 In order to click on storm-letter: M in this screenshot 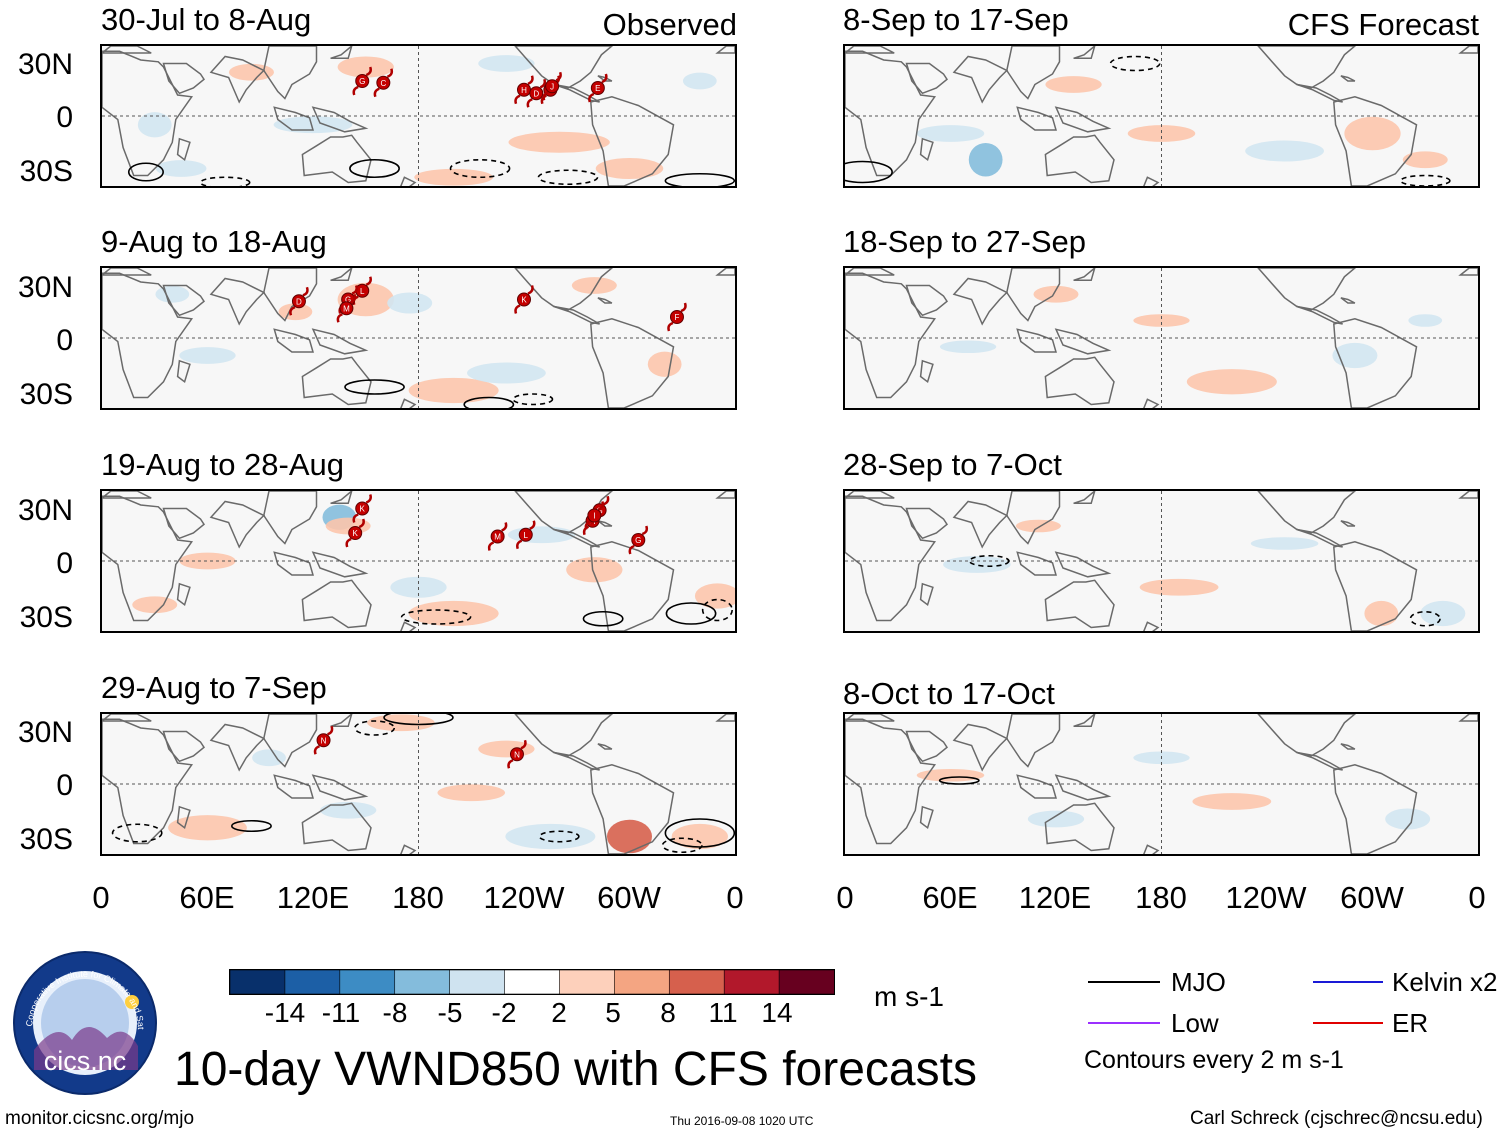, I will do `click(346, 308)`.